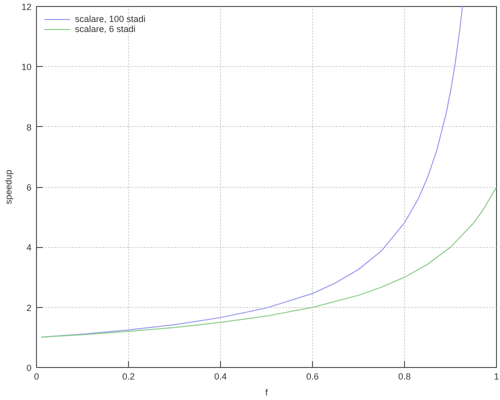 This screenshot has width=500, height=400. I want to click on y-tick-label: 8, so click(29, 127).